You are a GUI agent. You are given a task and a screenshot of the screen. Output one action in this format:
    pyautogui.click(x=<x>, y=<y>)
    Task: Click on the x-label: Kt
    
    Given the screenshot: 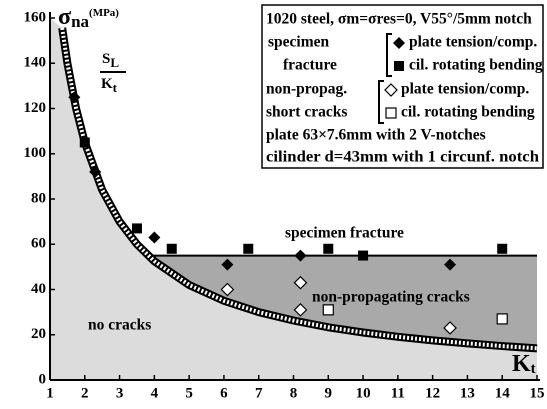 What is the action you would take?
    pyautogui.click(x=524, y=364)
    